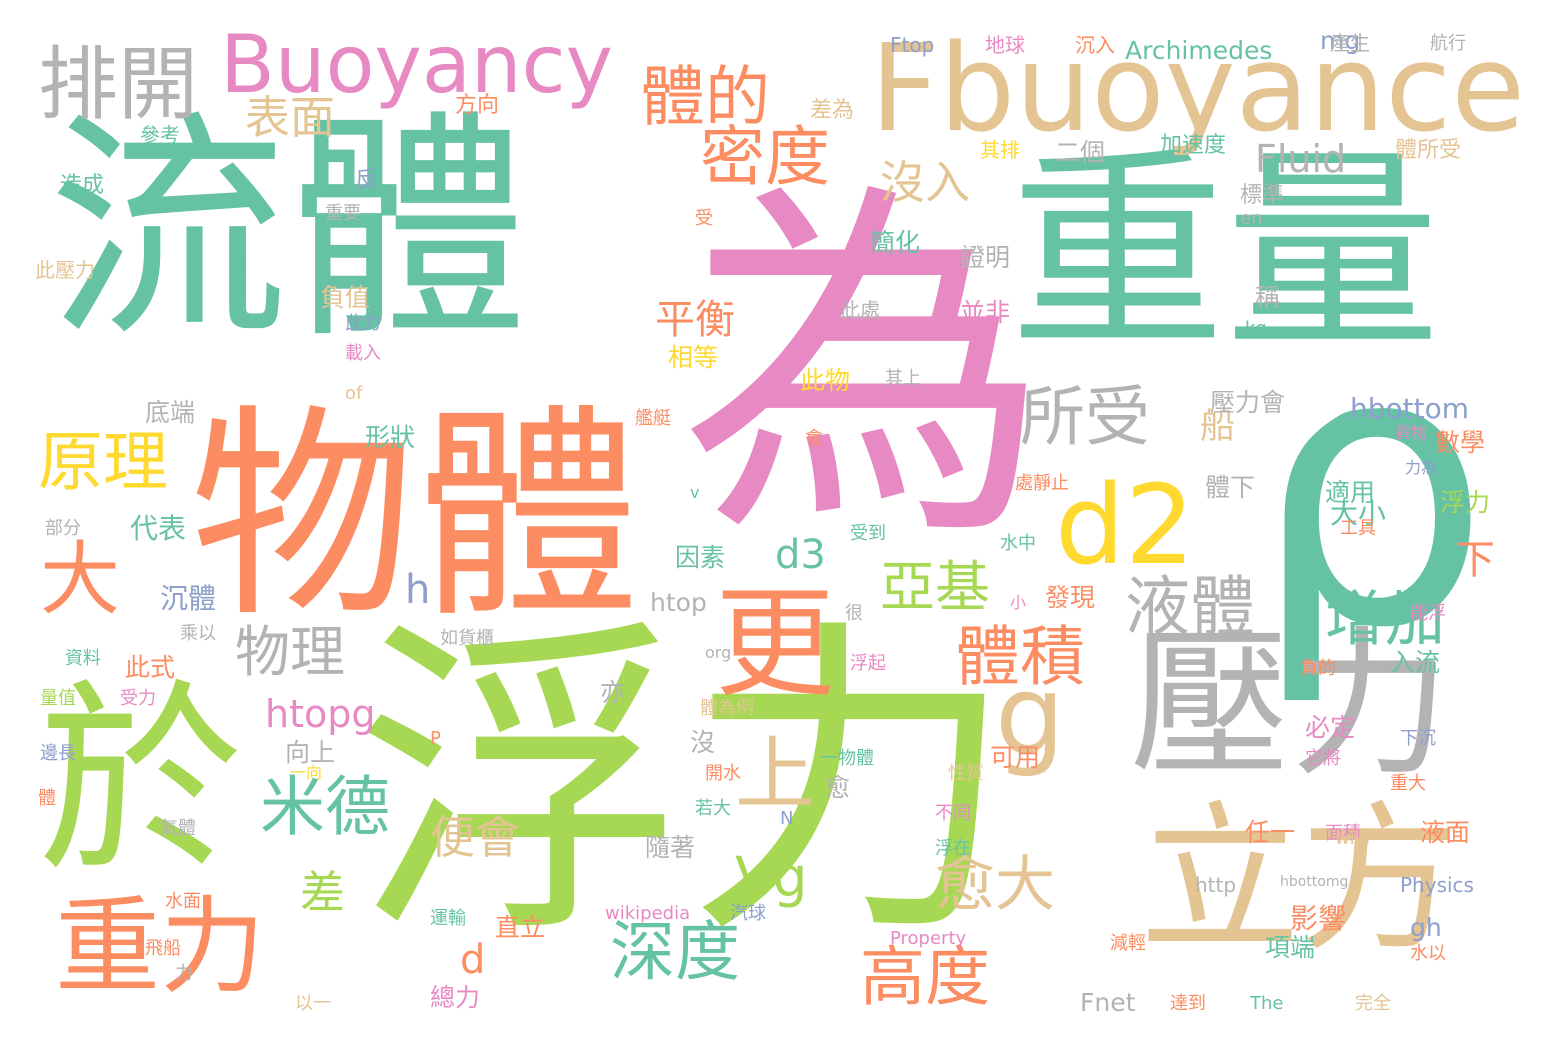 This screenshot has height=1052, width=1548. What do you see at coordinates (455, 997) in the screenshot?
I see `word-75: 總力` at bounding box center [455, 997].